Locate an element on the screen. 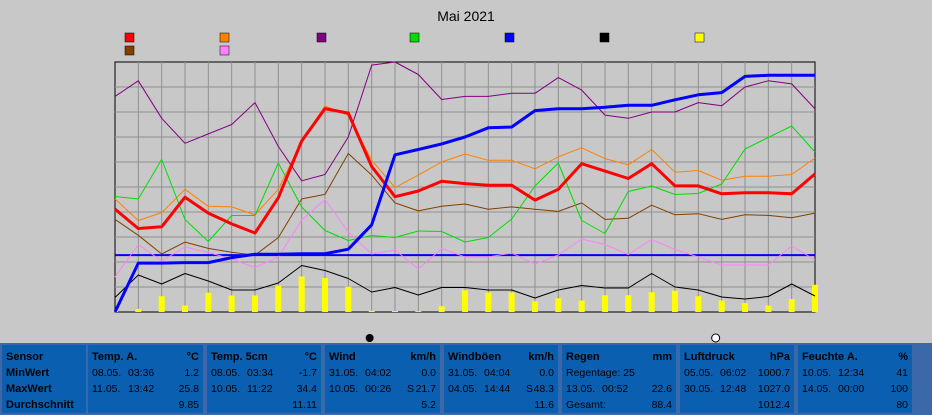  stats-header: Luftdruck is located at coordinates (709, 357).